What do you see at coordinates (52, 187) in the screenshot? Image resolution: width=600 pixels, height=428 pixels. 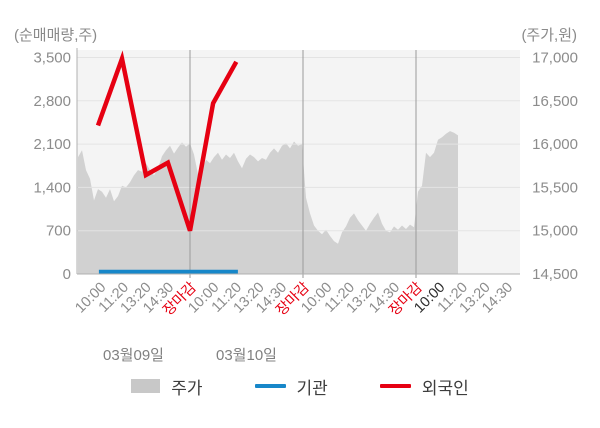 I see `left-tick-label: 1,400` at bounding box center [52, 187].